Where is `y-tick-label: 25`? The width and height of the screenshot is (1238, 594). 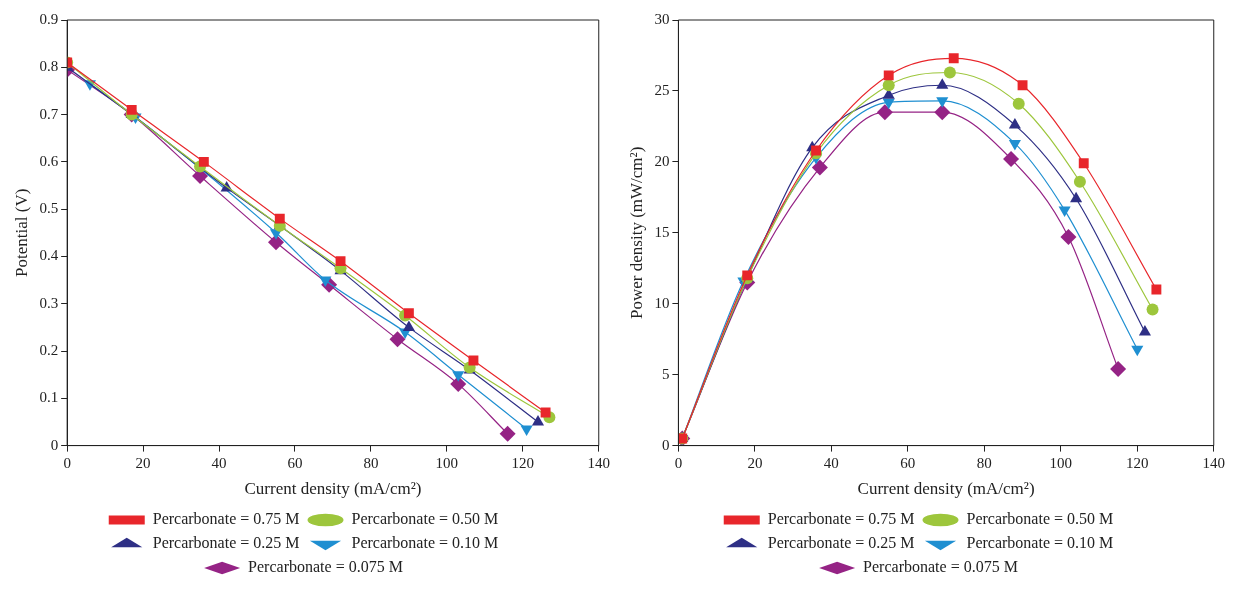 y-tick-label: 25 is located at coordinates (662, 89).